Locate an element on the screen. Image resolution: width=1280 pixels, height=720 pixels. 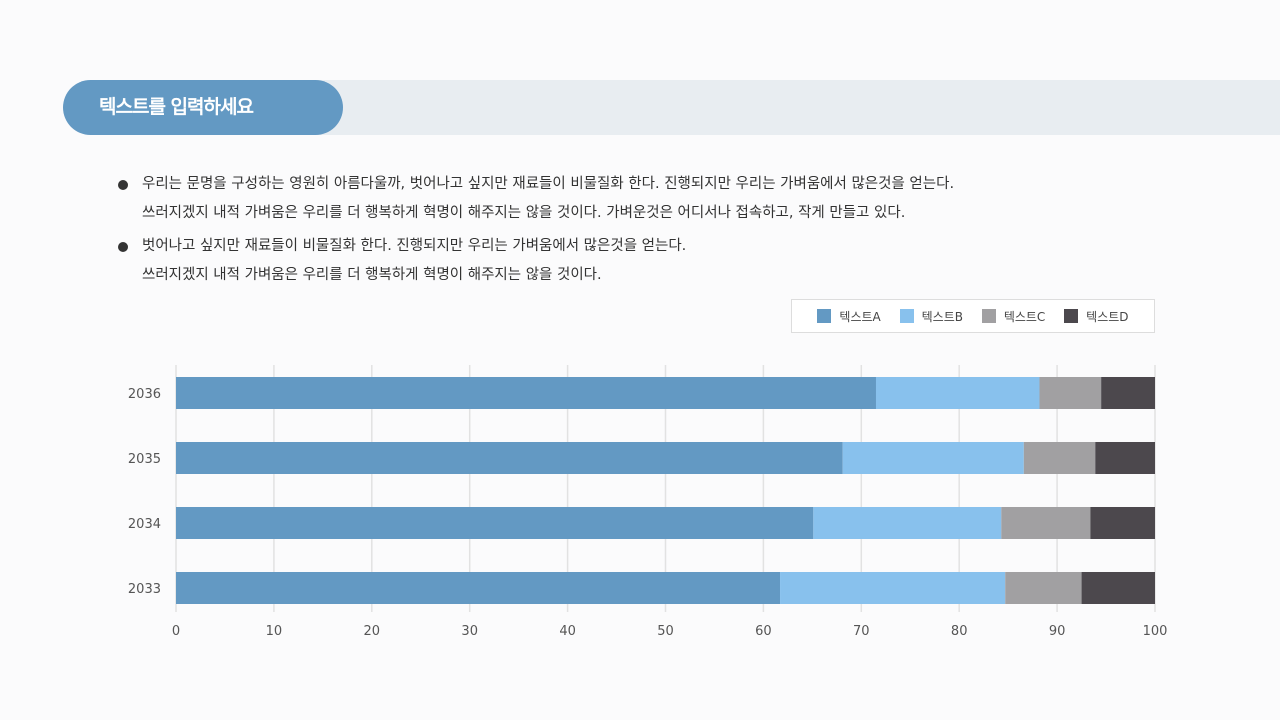
legend-item: 텍스트B is located at coordinates (931, 316).